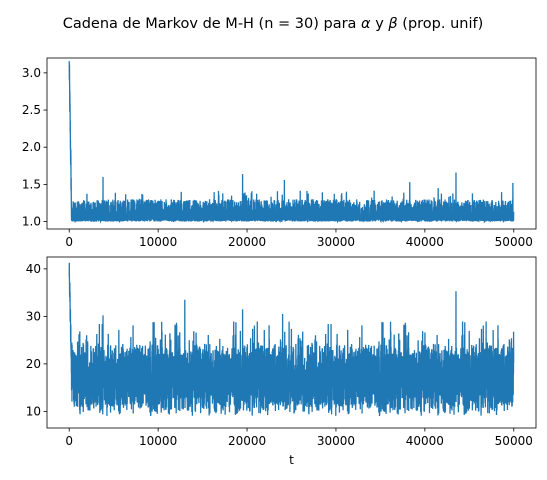 The height and width of the screenshot is (480, 547). Describe the element at coordinates (31, 110) in the screenshot. I see `y-tick-label: 2.5` at that location.